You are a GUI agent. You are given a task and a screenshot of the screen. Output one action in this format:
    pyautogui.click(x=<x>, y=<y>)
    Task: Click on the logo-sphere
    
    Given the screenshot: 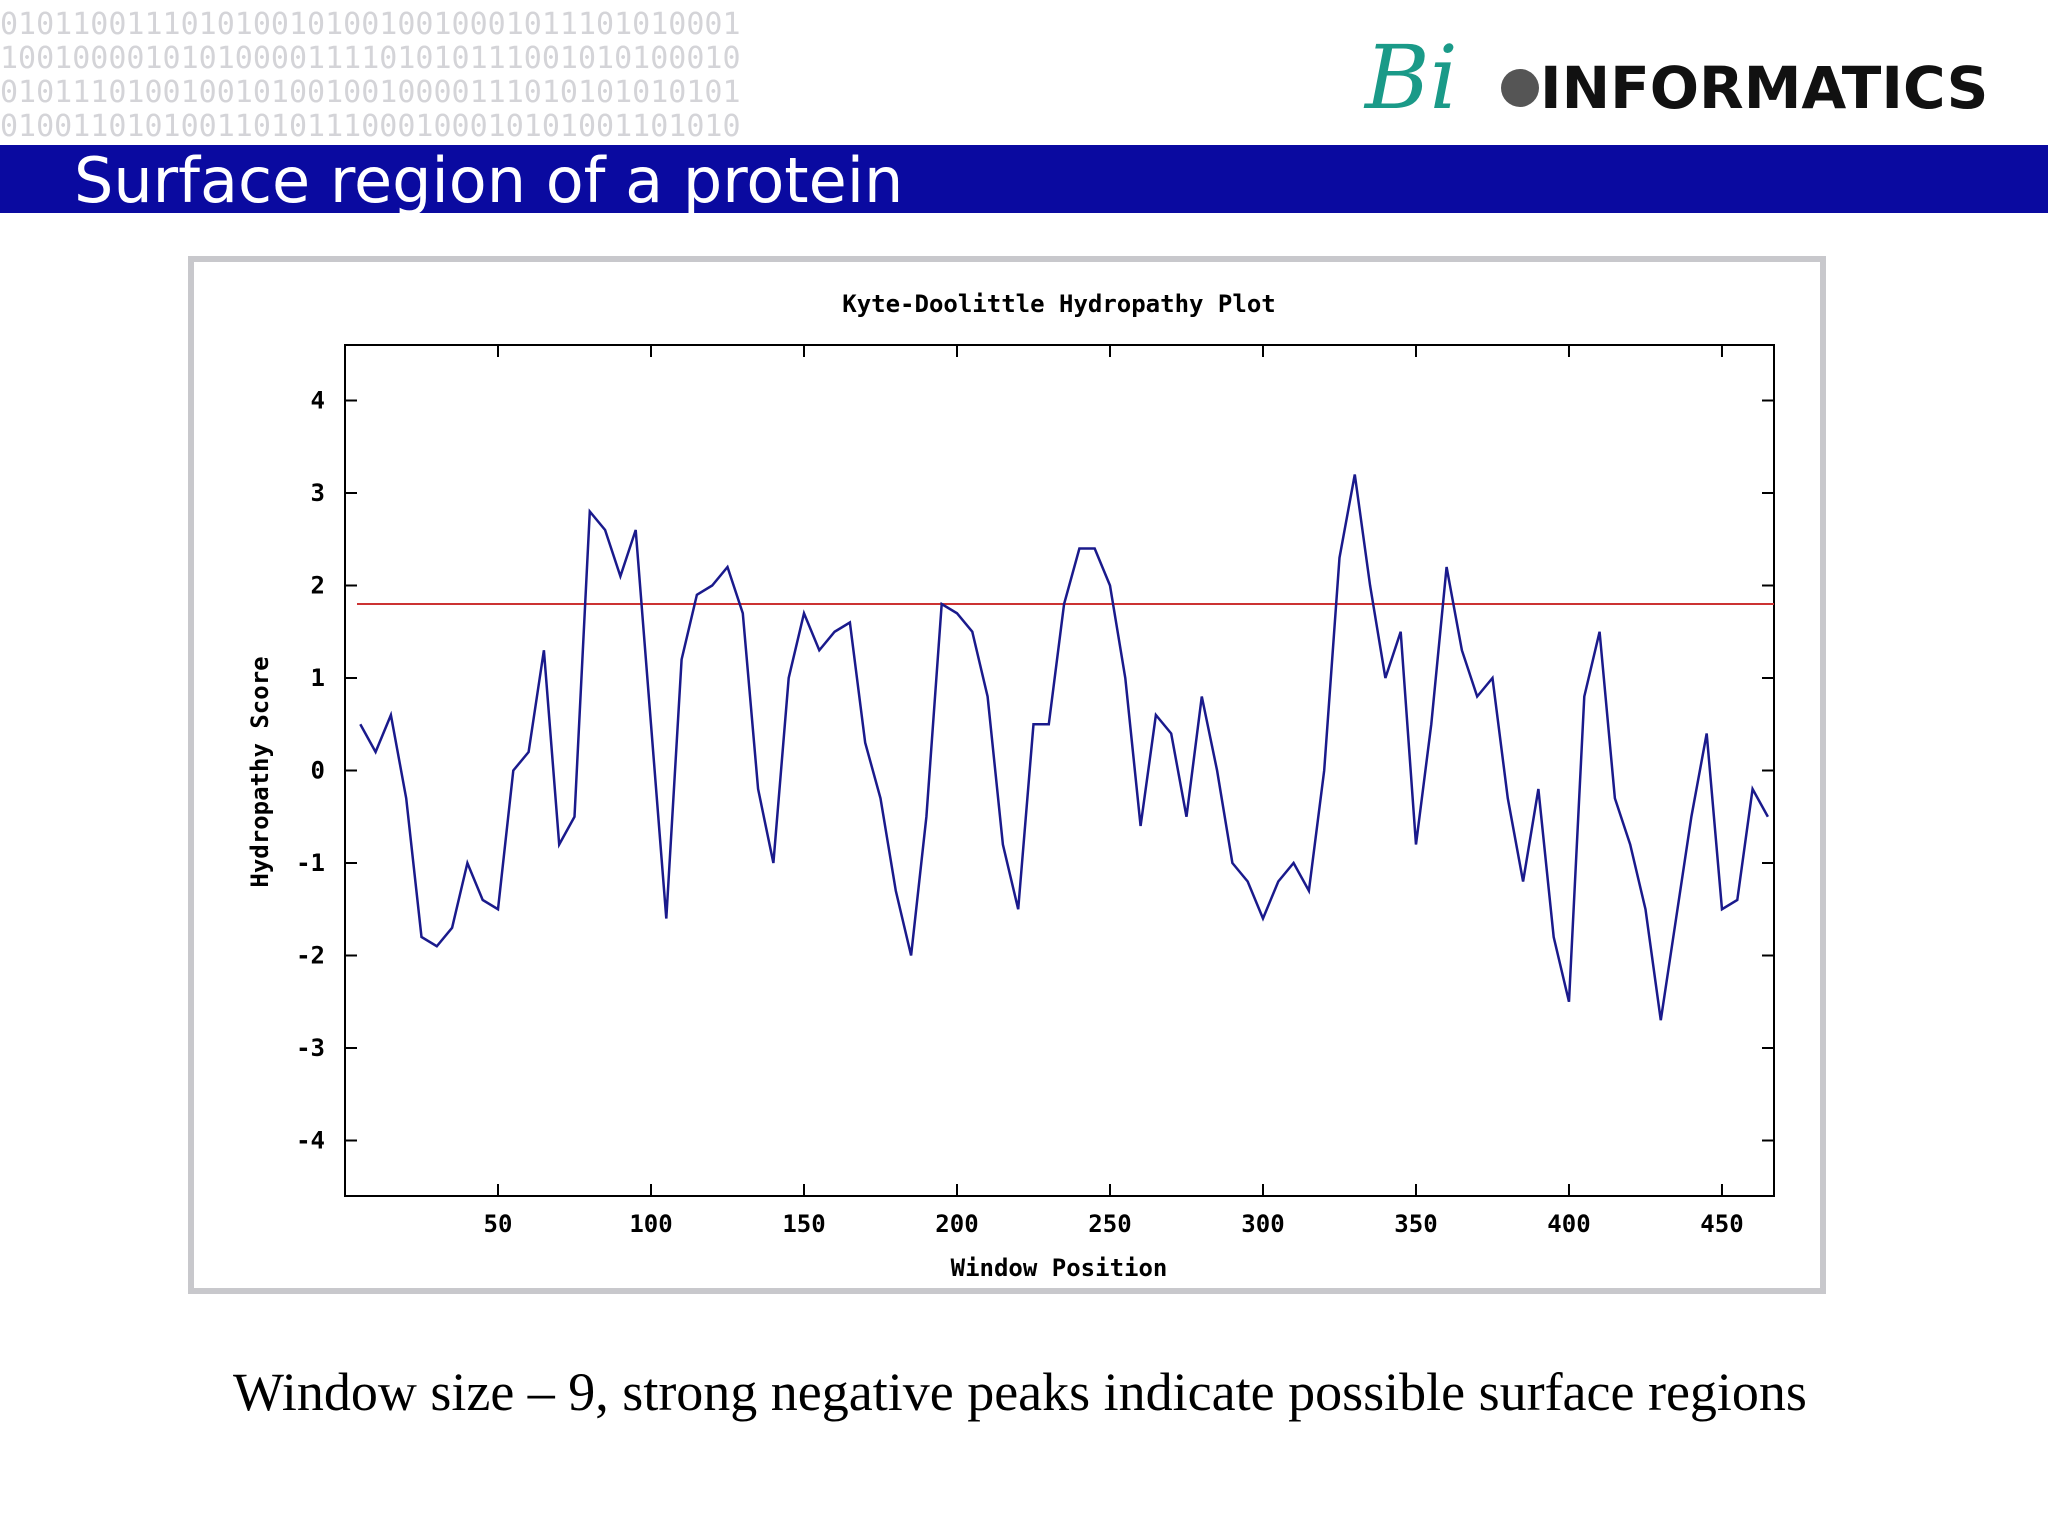 What is the action you would take?
    pyautogui.click(x=1520, y=88)
    